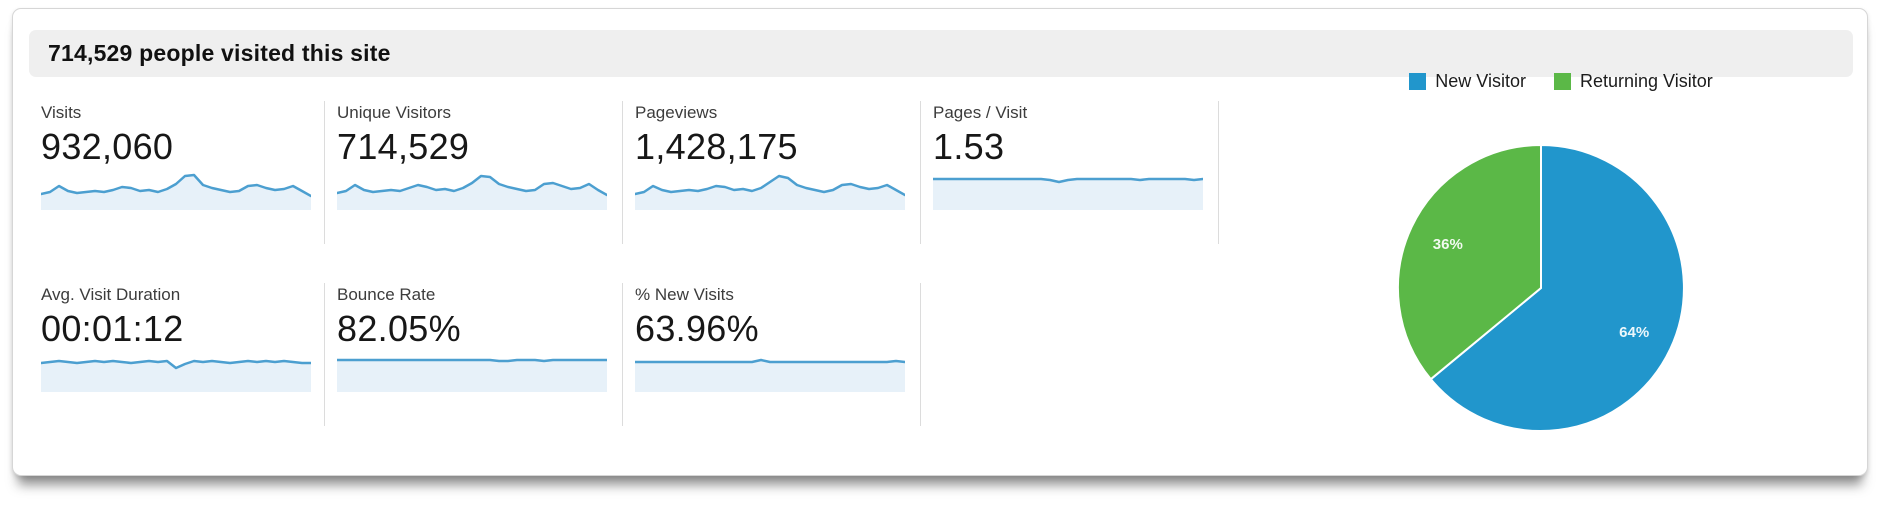 The height and width of the screenshot is (516, 1882). I want to click on pie-legend: New Visitor Returning Visitor, so click(1561, 81).